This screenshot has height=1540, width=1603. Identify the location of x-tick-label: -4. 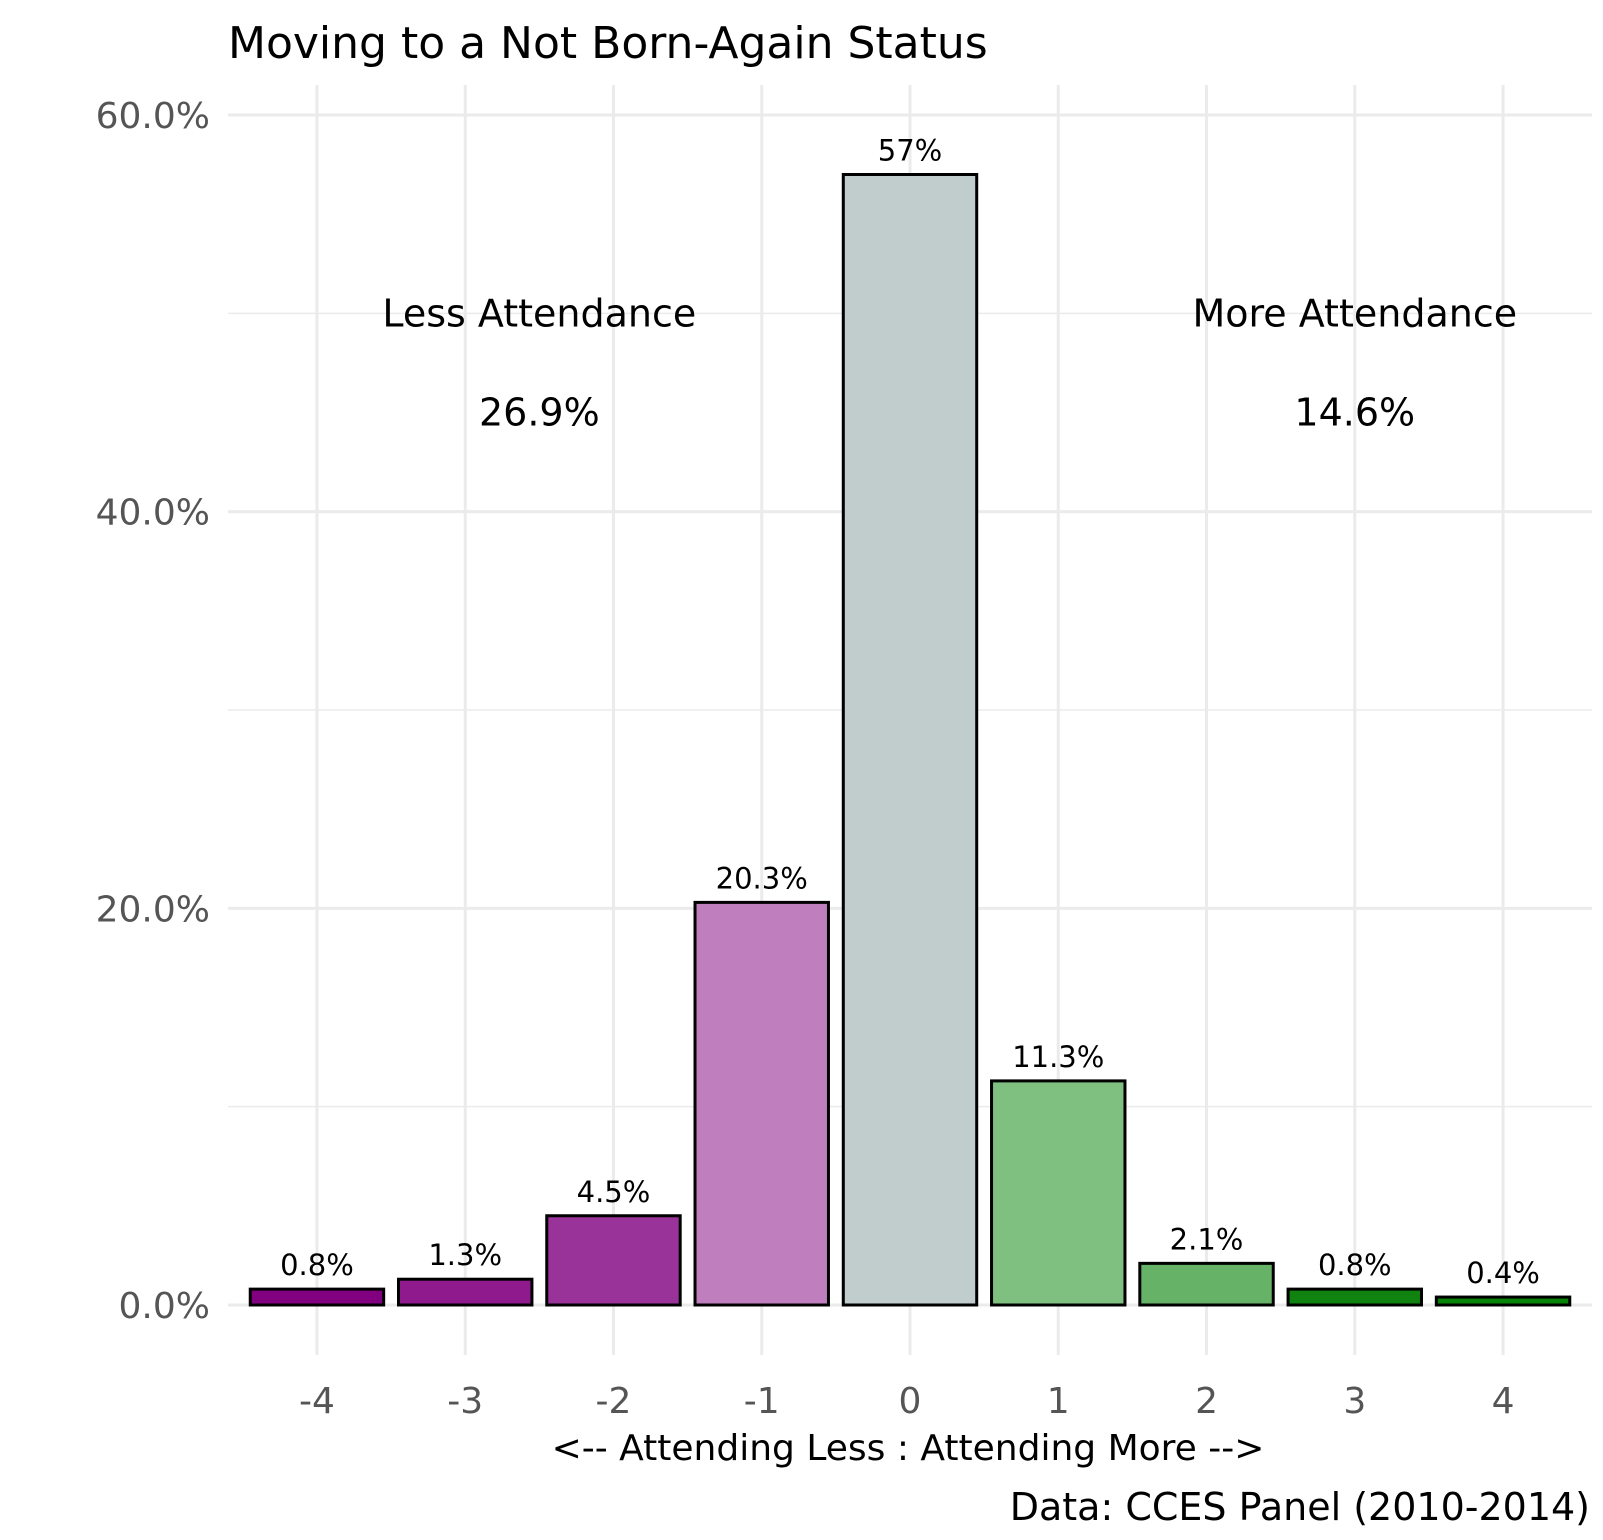
(317, 1401).